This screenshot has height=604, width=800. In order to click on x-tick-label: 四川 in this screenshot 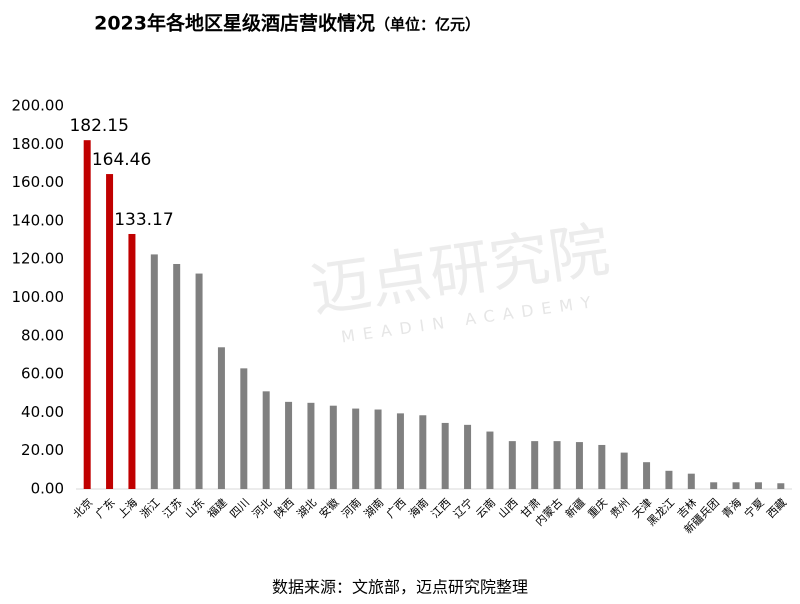, I will do `click(239, 508)`.